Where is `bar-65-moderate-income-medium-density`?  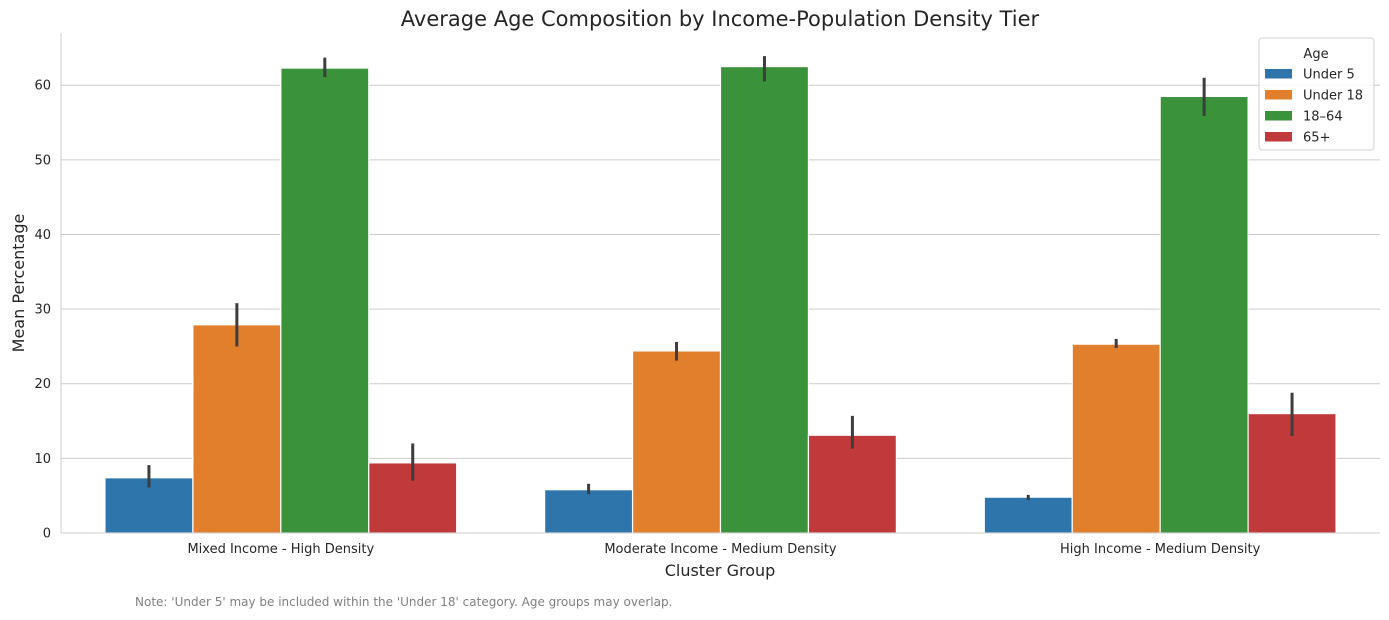 bar-65-moderate-income-medium-density is located at coordinates (852, 484).